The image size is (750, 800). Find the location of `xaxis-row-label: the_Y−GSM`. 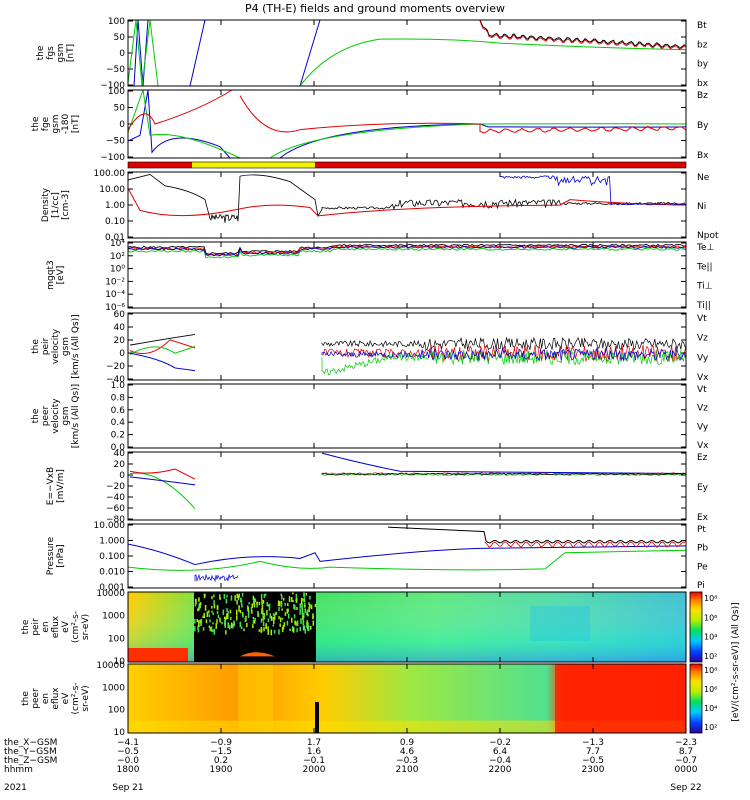

xaxis-row-label: the_Y−GSM is located at coordinates (30, 752).